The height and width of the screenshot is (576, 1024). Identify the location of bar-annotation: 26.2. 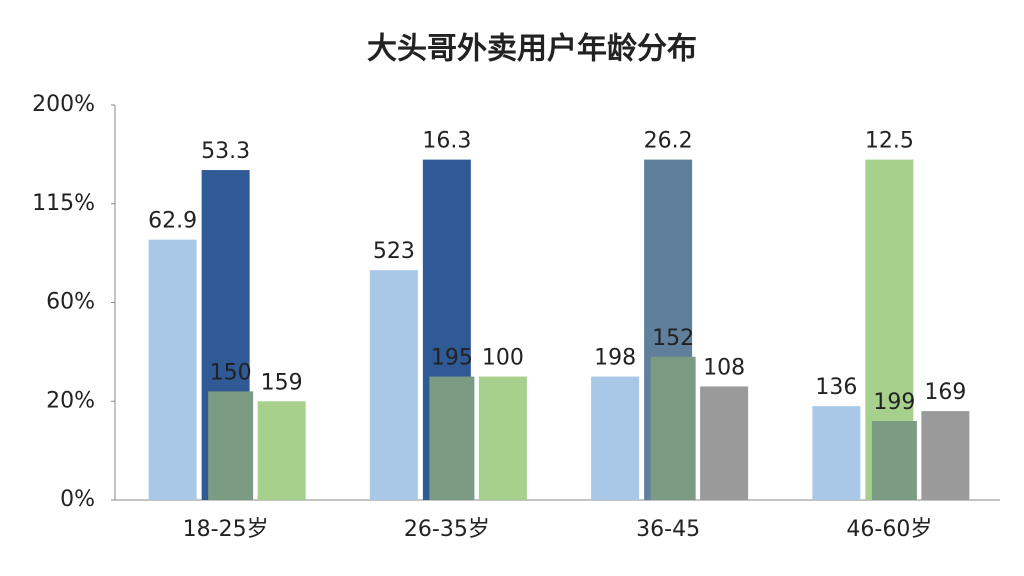
(668, 141).